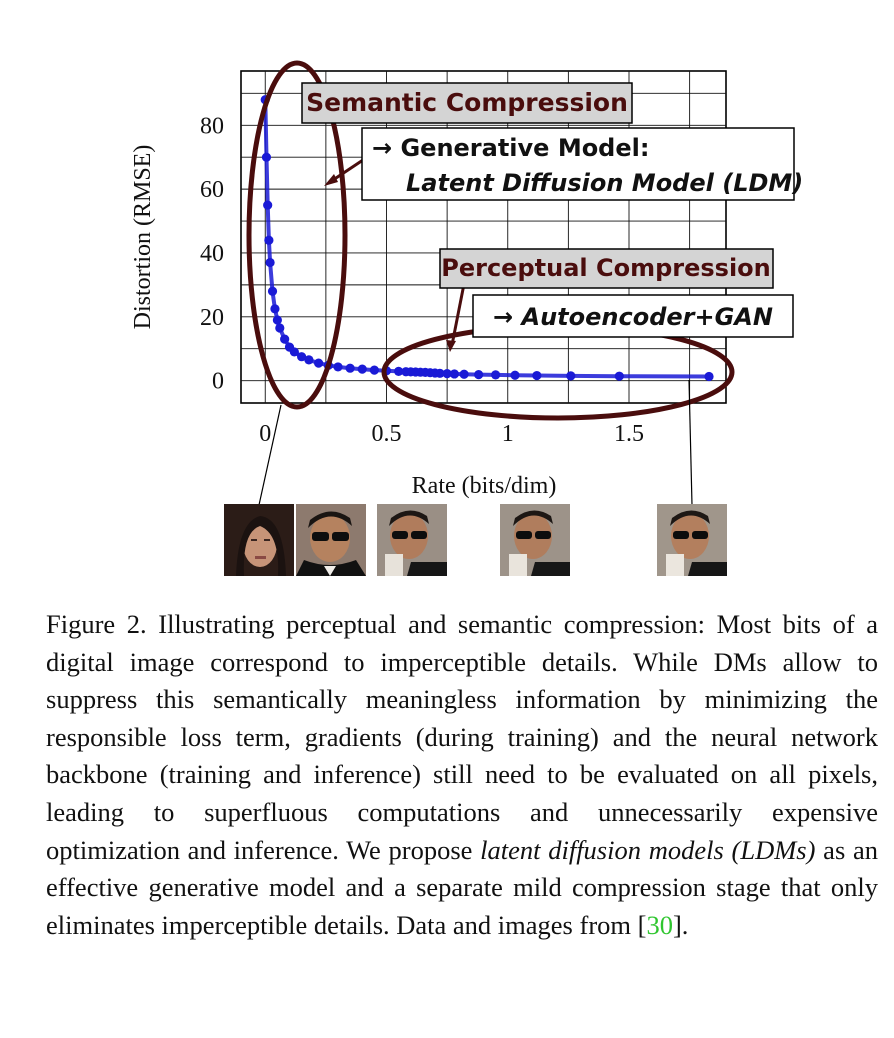  Describe the element at coordinates (484, 486) in the screenshot. I see `x-axis-label: Rate (bits/dim)` at that location.